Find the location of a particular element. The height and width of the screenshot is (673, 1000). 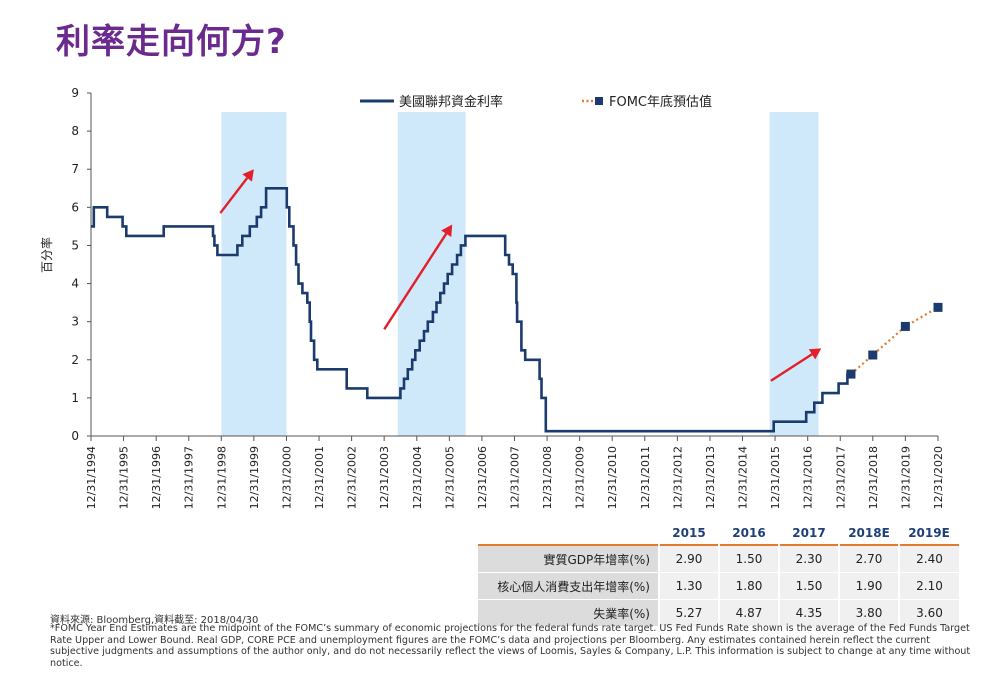

table-cell: 5.27 is located at coordinates (688, 613).